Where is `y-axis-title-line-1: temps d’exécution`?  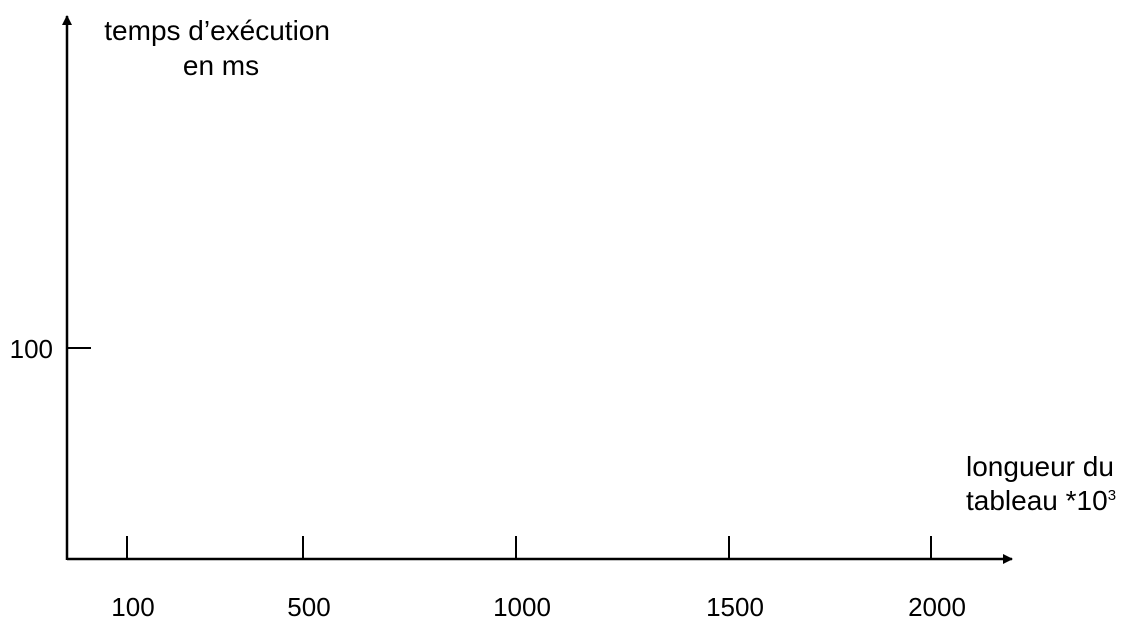 y-axis-title-line-1: temps d’exécution is located at coordinates (217, 30).